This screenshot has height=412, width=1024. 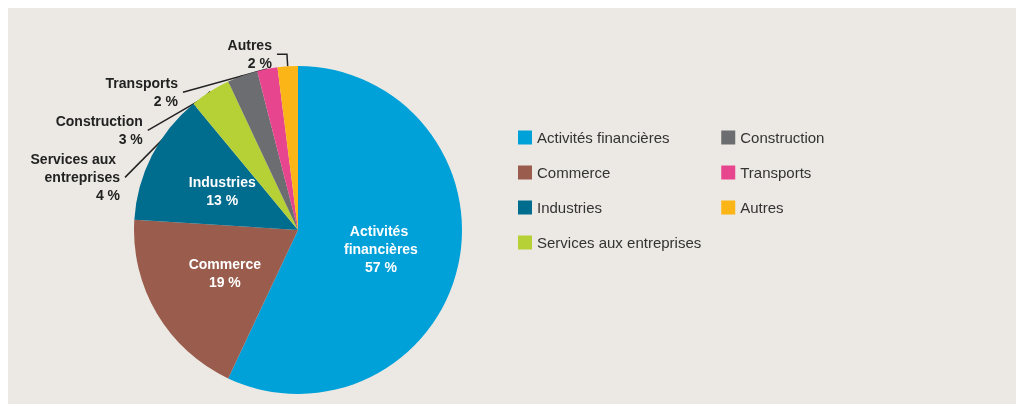 I want to click on legend-label: Activités financières, so click(x=603, y=137).